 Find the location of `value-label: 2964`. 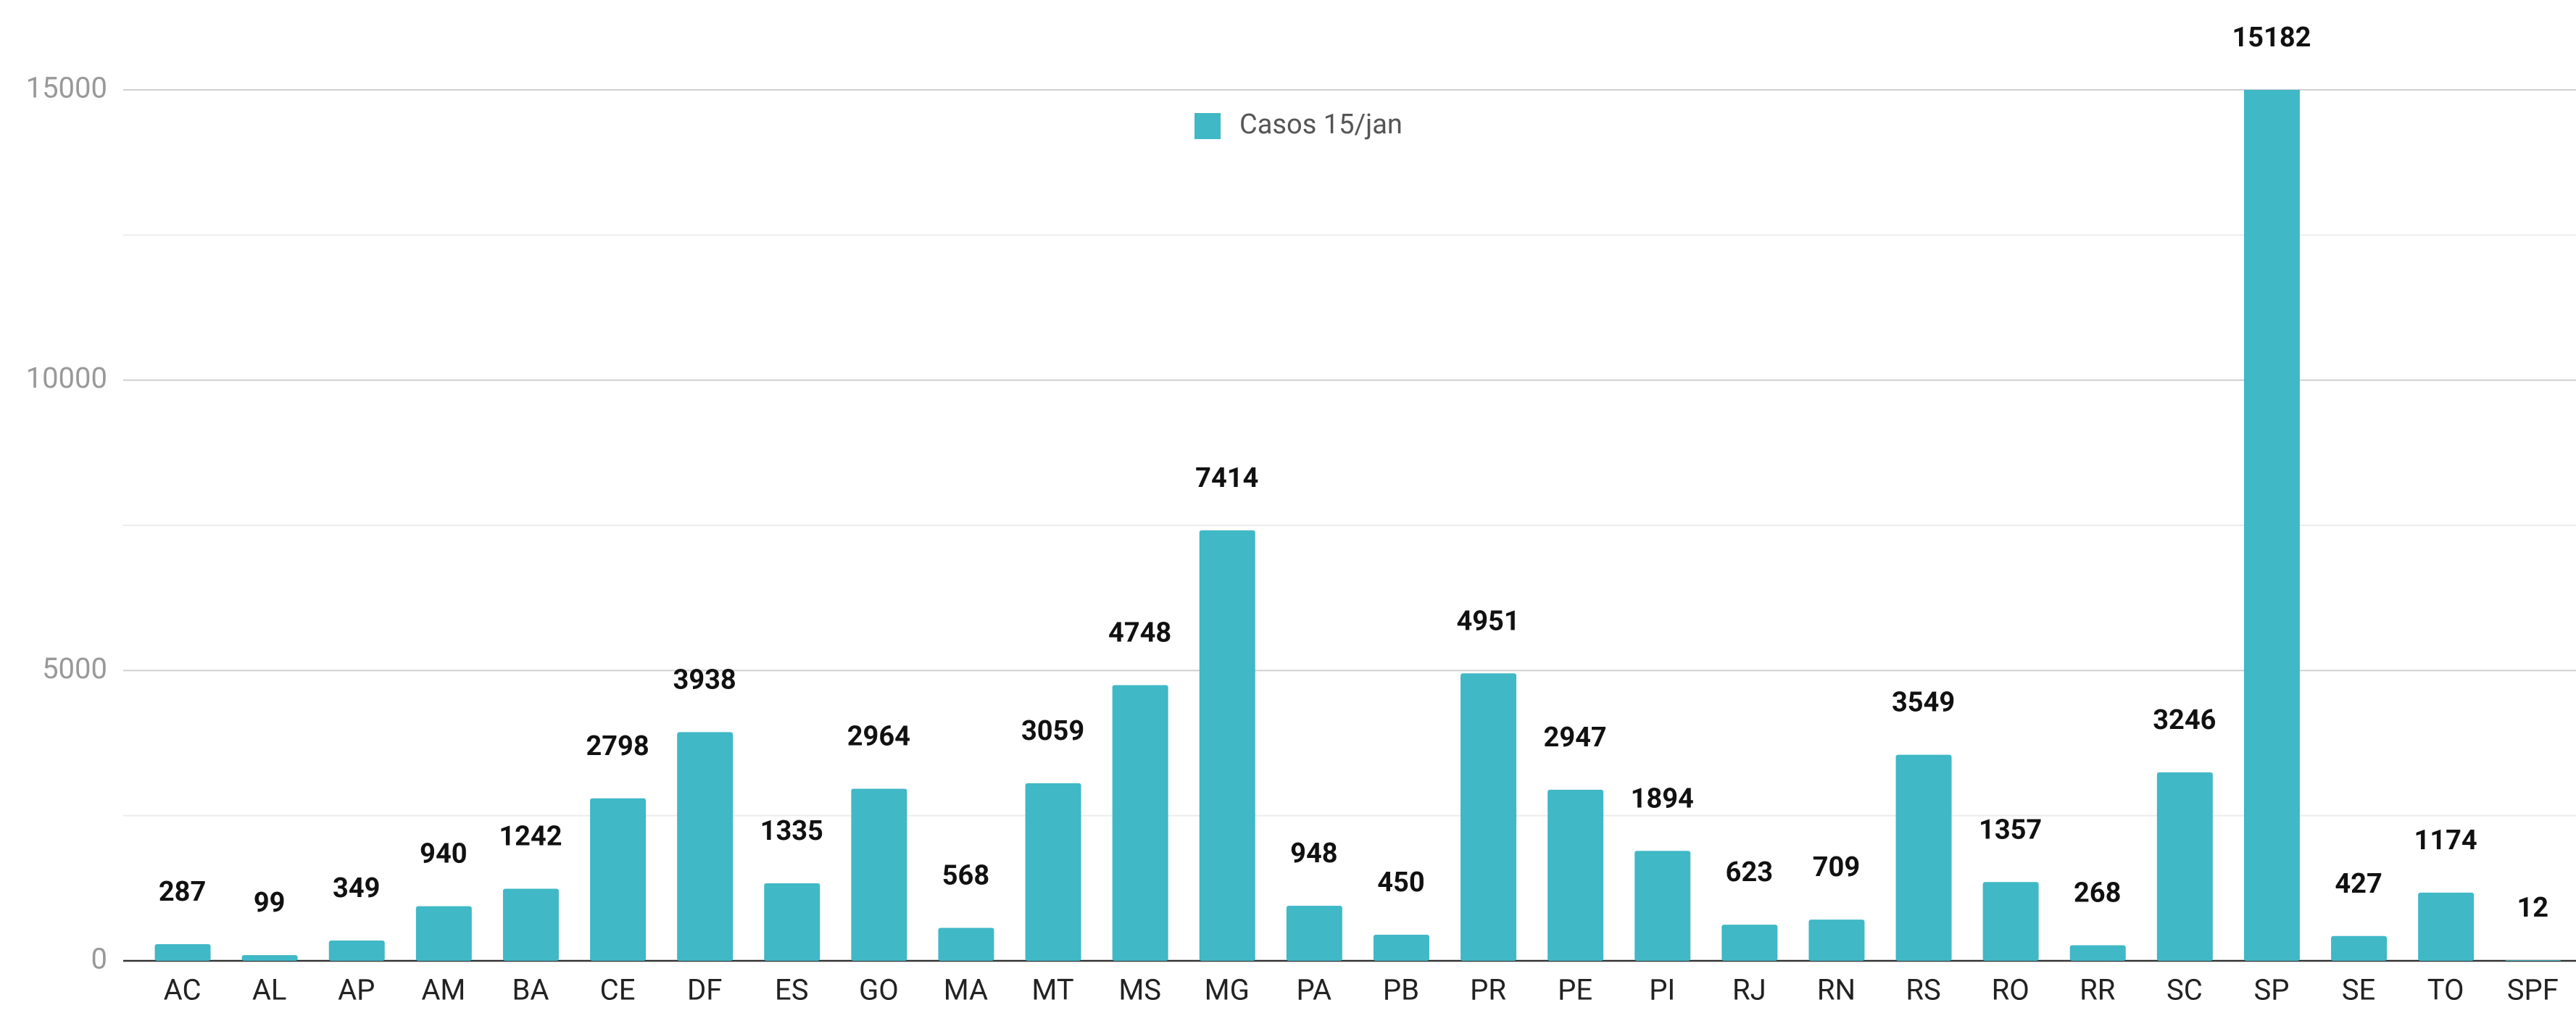

value-label: 2964 is located at coordinates (878, 737).